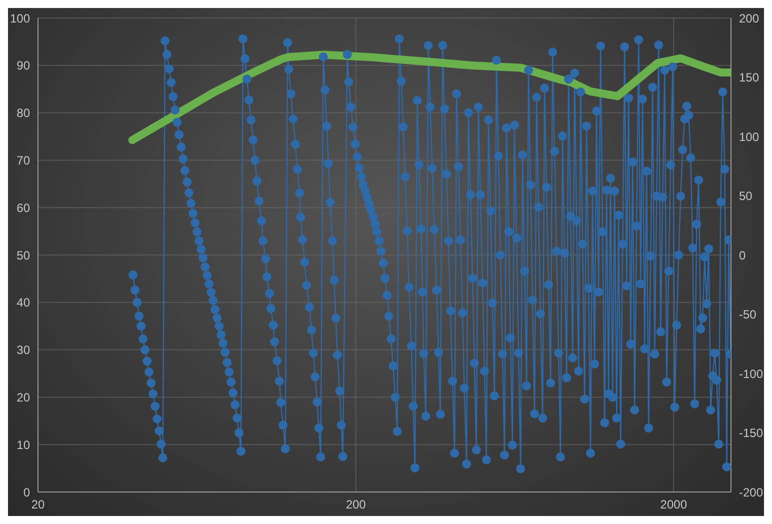  Describe the element at coordinates (751, 373) in the screenshot. I see `y2-tick-label: -100` at that location.